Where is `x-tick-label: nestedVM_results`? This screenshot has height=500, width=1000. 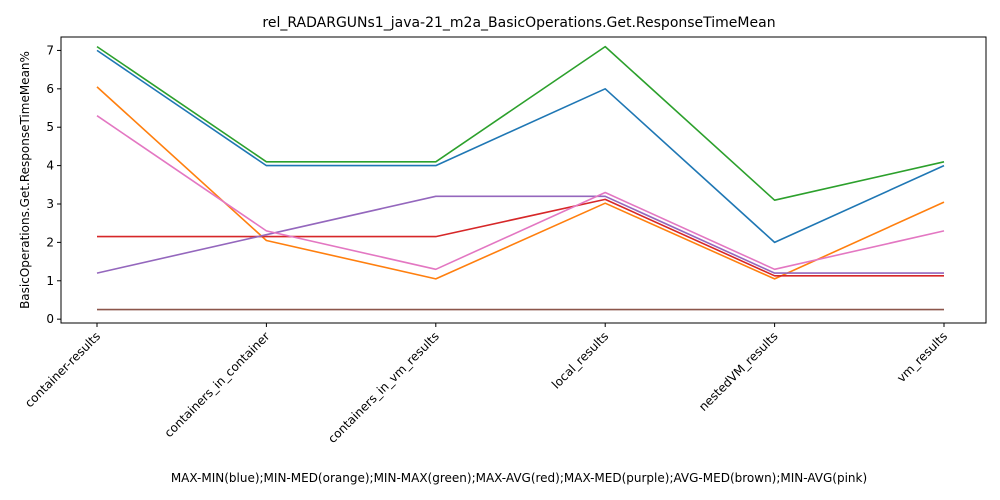
x-tick-label: nestedVM_results is located at coordinates (738, 371).